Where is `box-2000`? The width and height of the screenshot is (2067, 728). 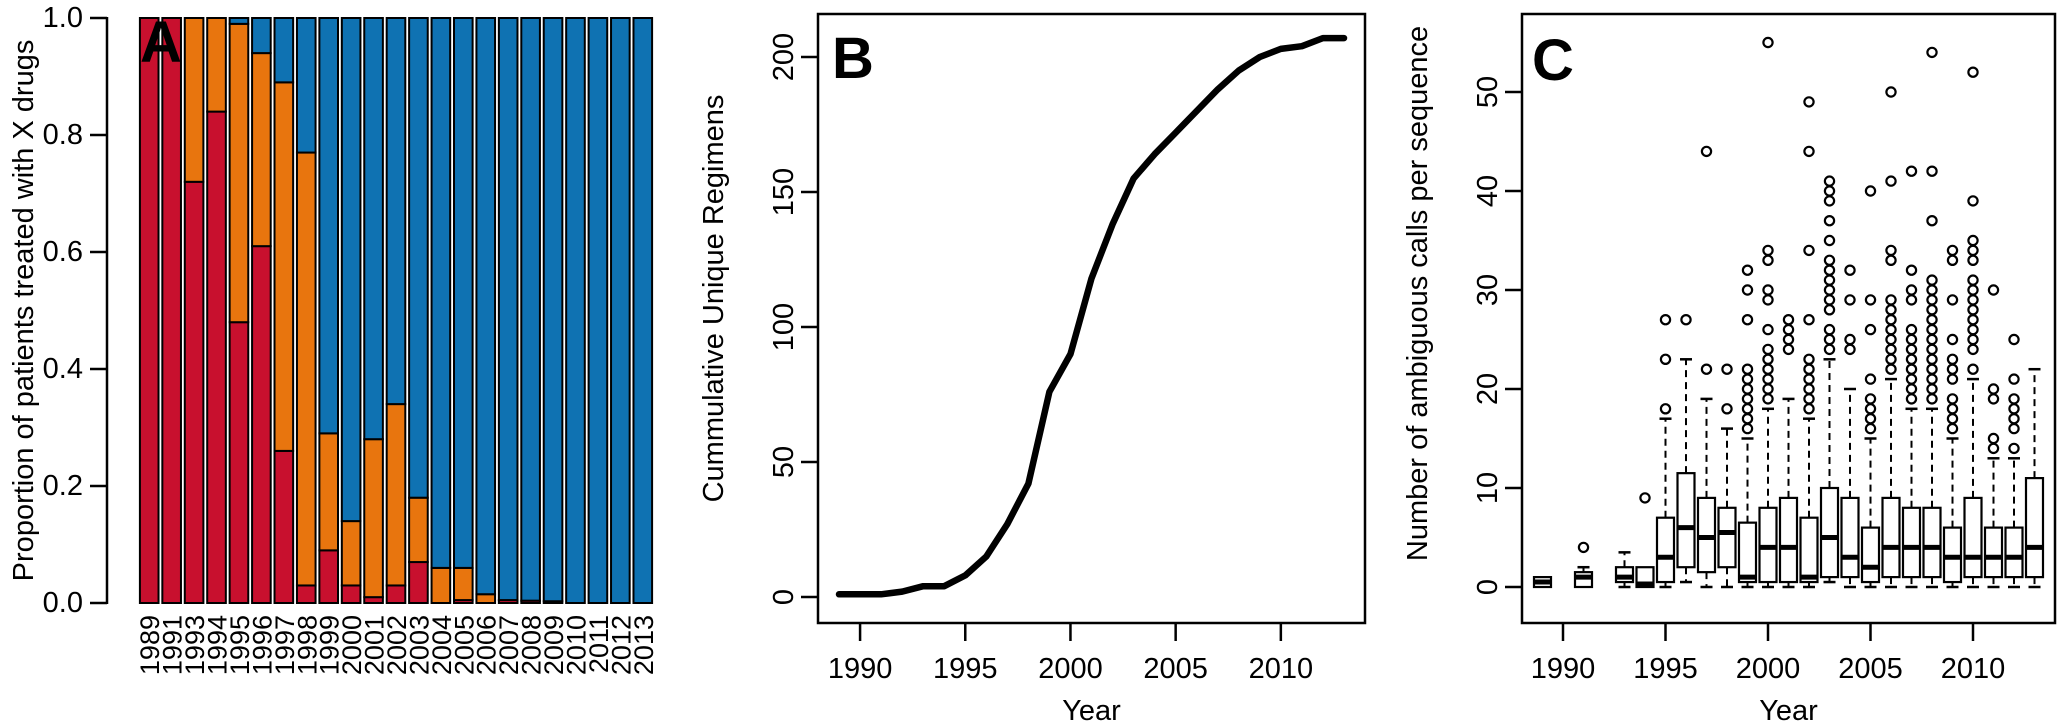
box-2000 is located at coordinates (1768, 312).